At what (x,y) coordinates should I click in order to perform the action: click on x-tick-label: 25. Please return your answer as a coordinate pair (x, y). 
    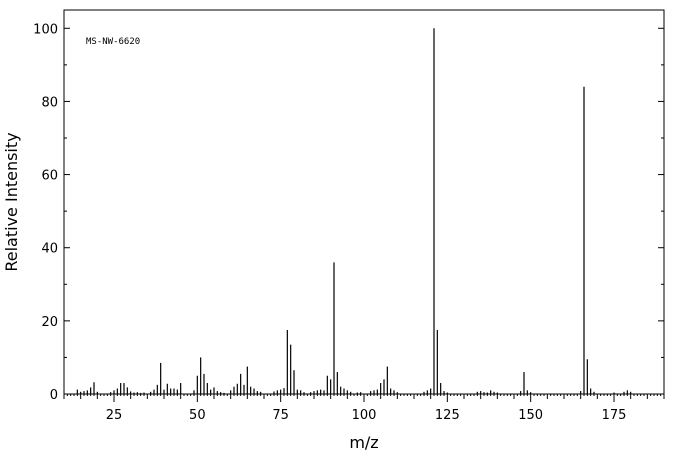
    Looking at the image, I should click on (114, 415).